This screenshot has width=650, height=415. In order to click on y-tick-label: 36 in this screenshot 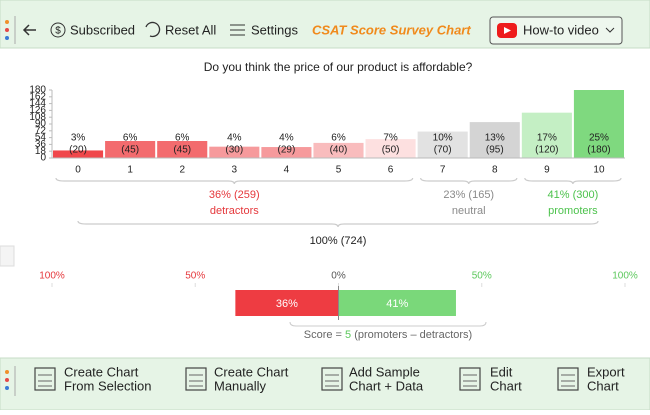, I will do `click(41, 144)`.